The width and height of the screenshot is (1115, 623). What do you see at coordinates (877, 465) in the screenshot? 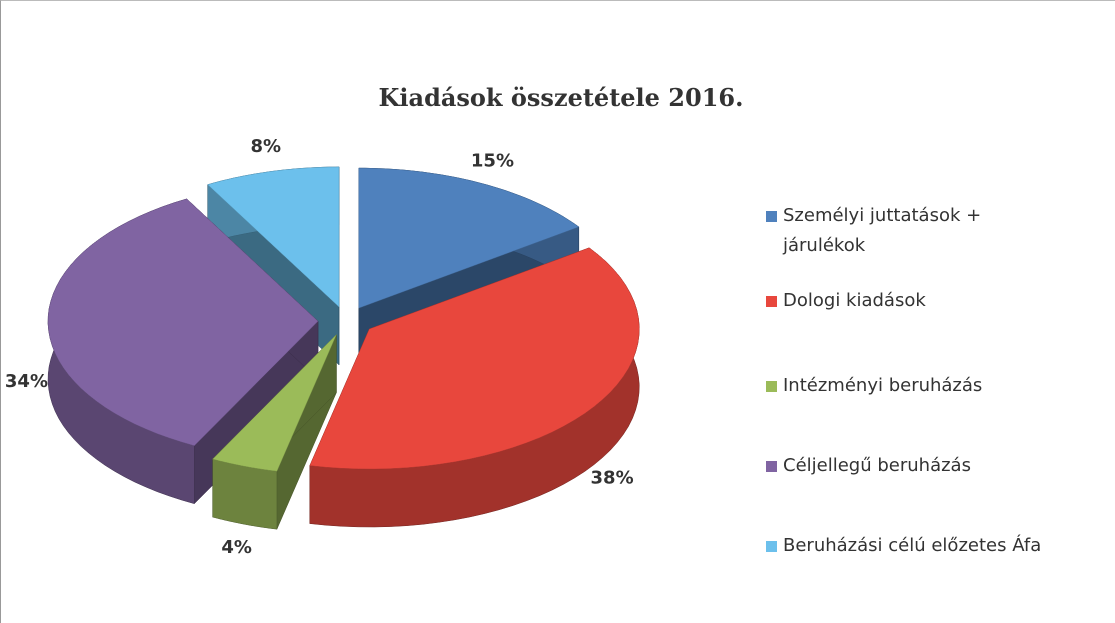
I see `legend-label: Céljellegű beruházás` at bounding box center [877, 465].